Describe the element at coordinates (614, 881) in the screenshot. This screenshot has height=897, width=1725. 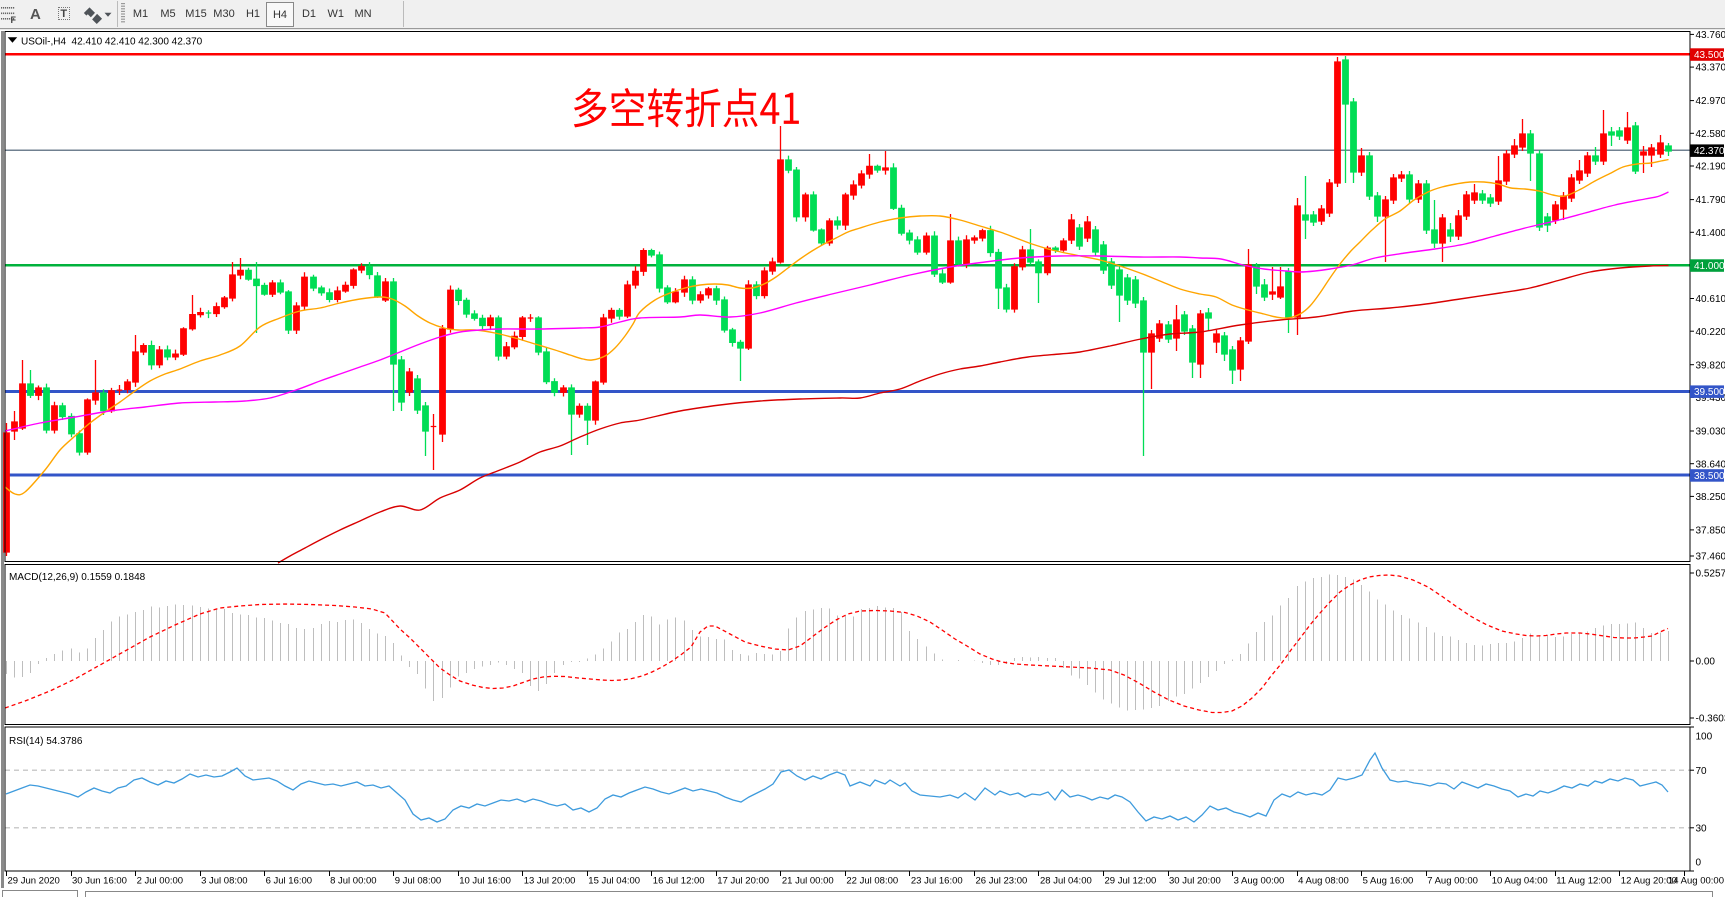
I see `svg-text: 15 Jul 04:00` at that location.